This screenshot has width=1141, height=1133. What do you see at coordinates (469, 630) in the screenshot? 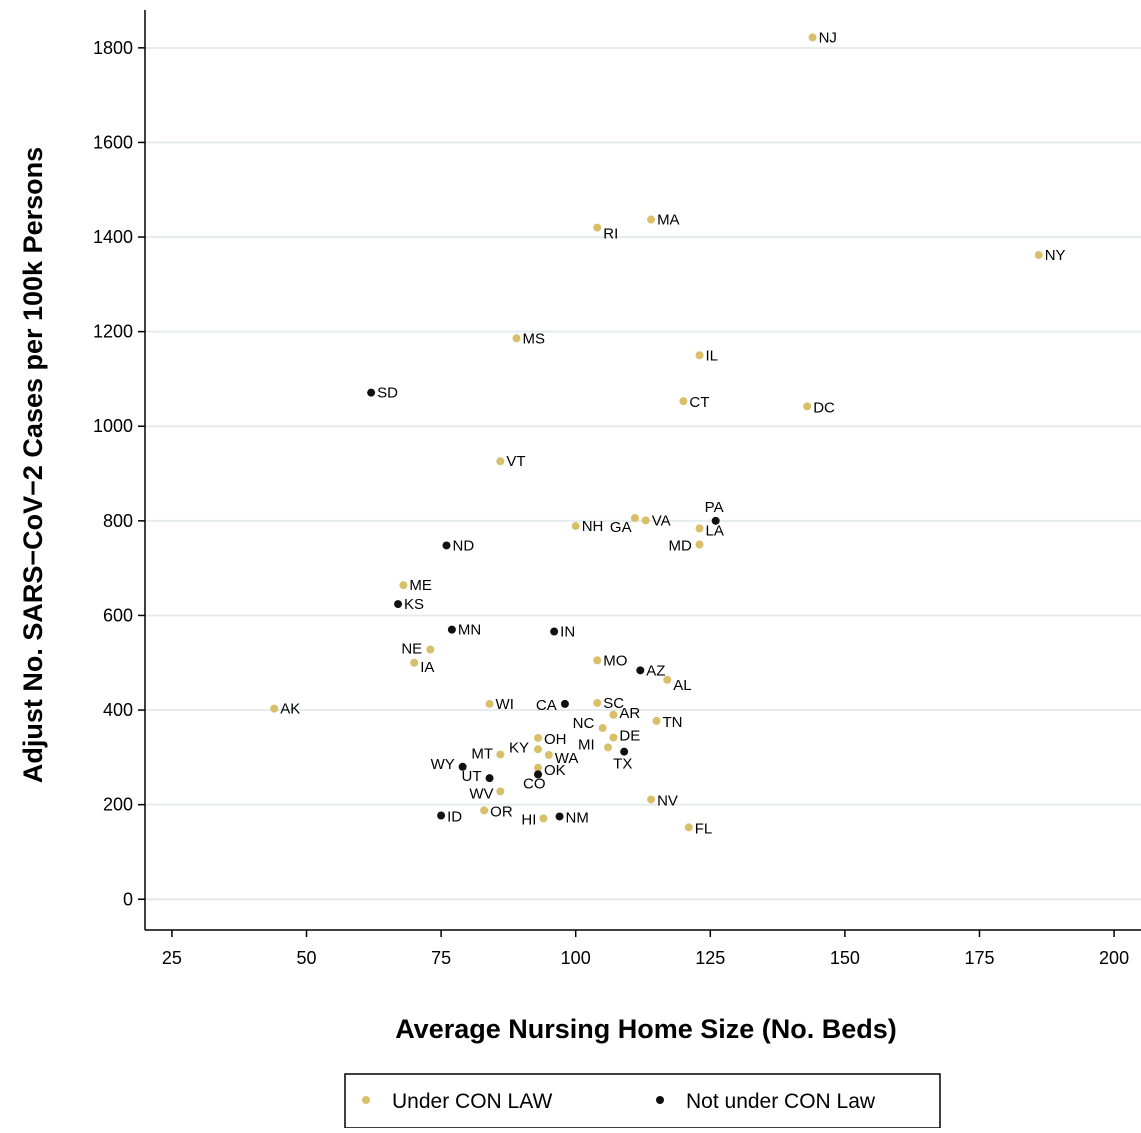
I see `point-label-mn: MN` at bounding box center [469, 630].